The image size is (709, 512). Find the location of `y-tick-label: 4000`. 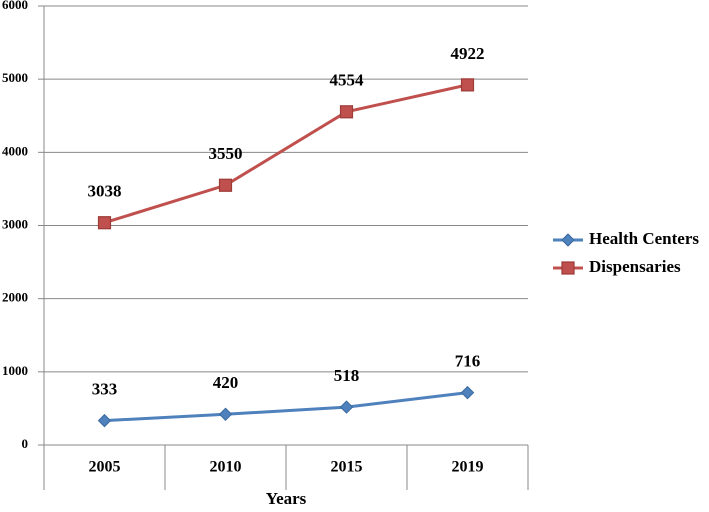

y-tick-label: 4000 is located at coordinates (15, 150).